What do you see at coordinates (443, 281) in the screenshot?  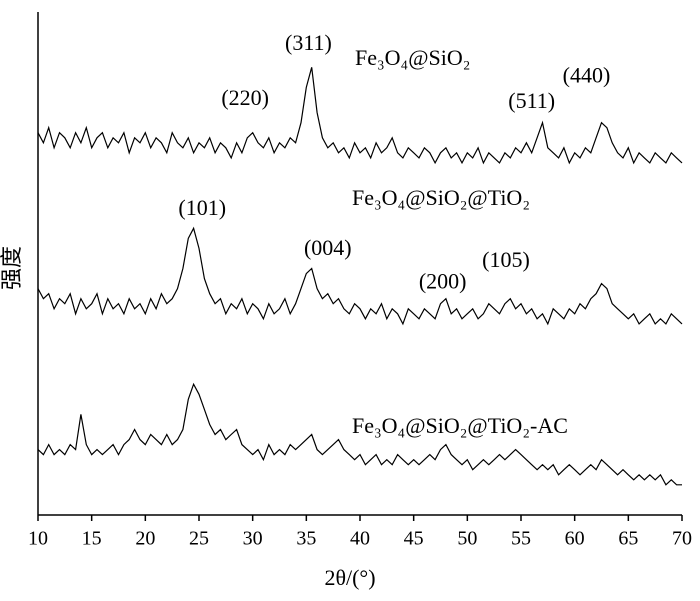 I see `peak-label: (200)` at bounding box center [443, 281].